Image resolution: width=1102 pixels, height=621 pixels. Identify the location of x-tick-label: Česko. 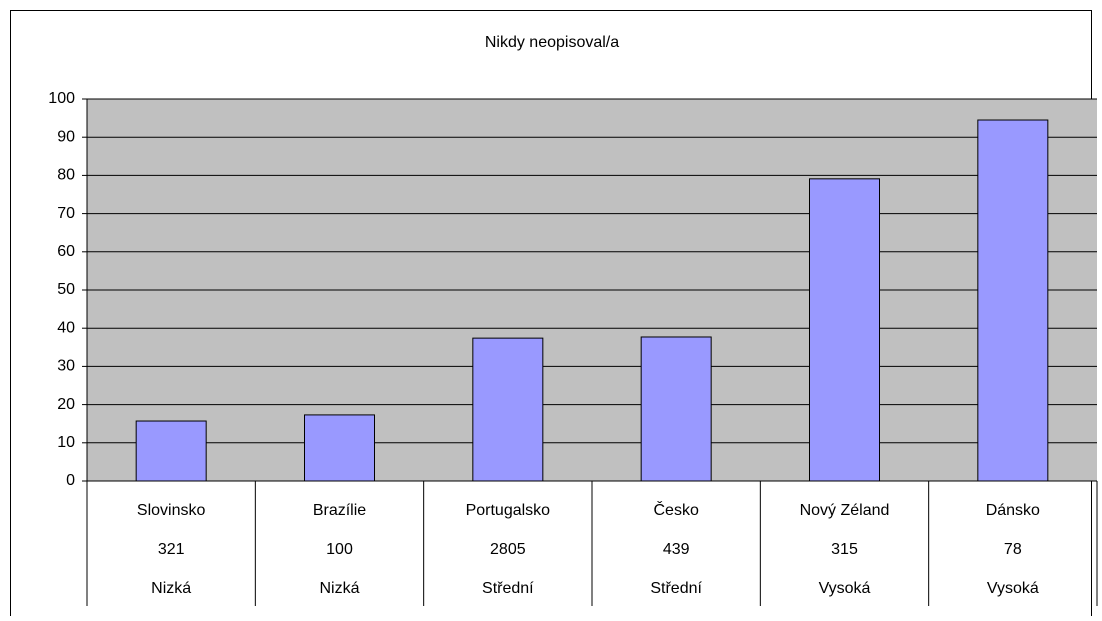
(675, 509).